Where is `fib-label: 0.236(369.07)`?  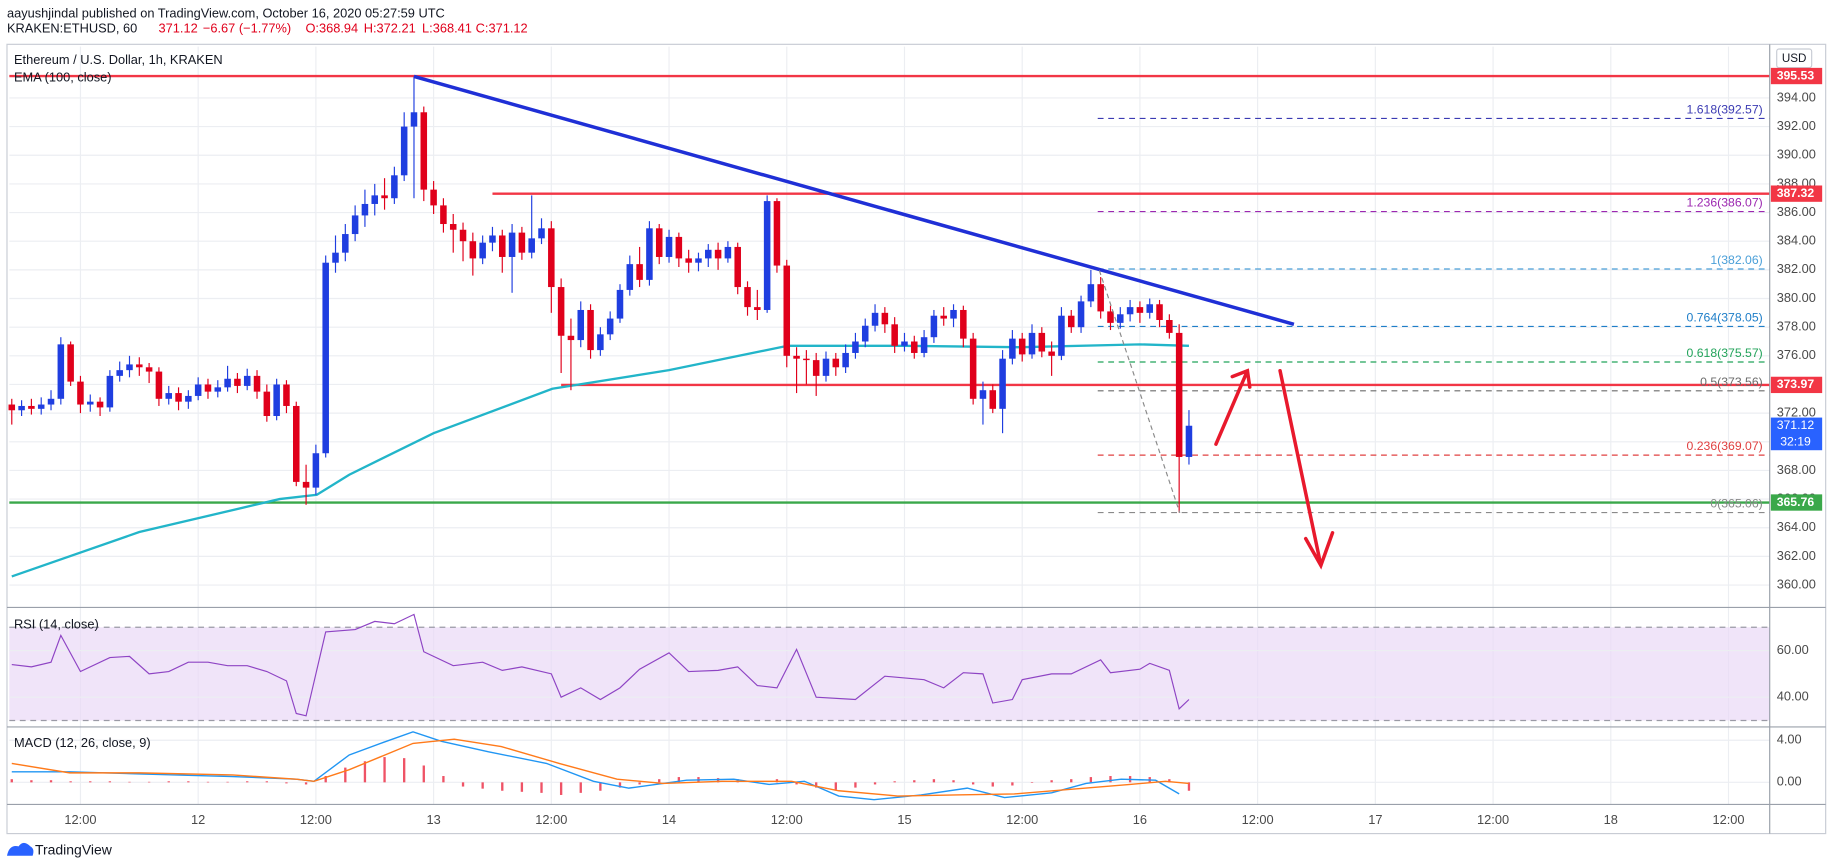
fib-label: 0.236(369.07) is located at coordinates (1725, 446).